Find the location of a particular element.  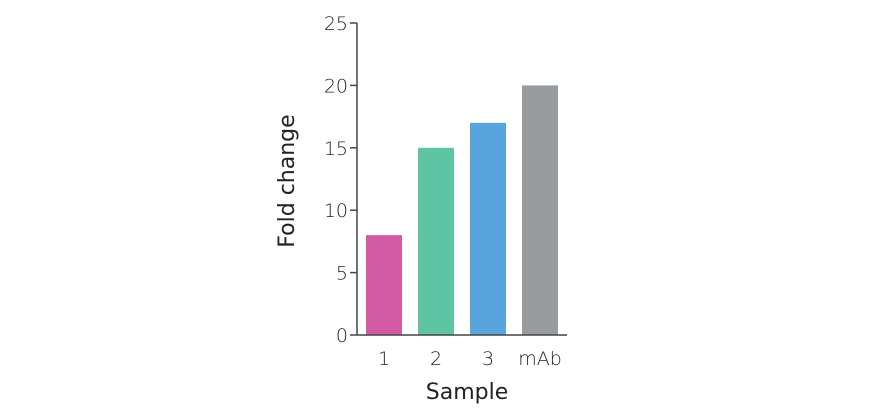

x-axis: 1 2 3 mAb is located at coordinates (462, 352).